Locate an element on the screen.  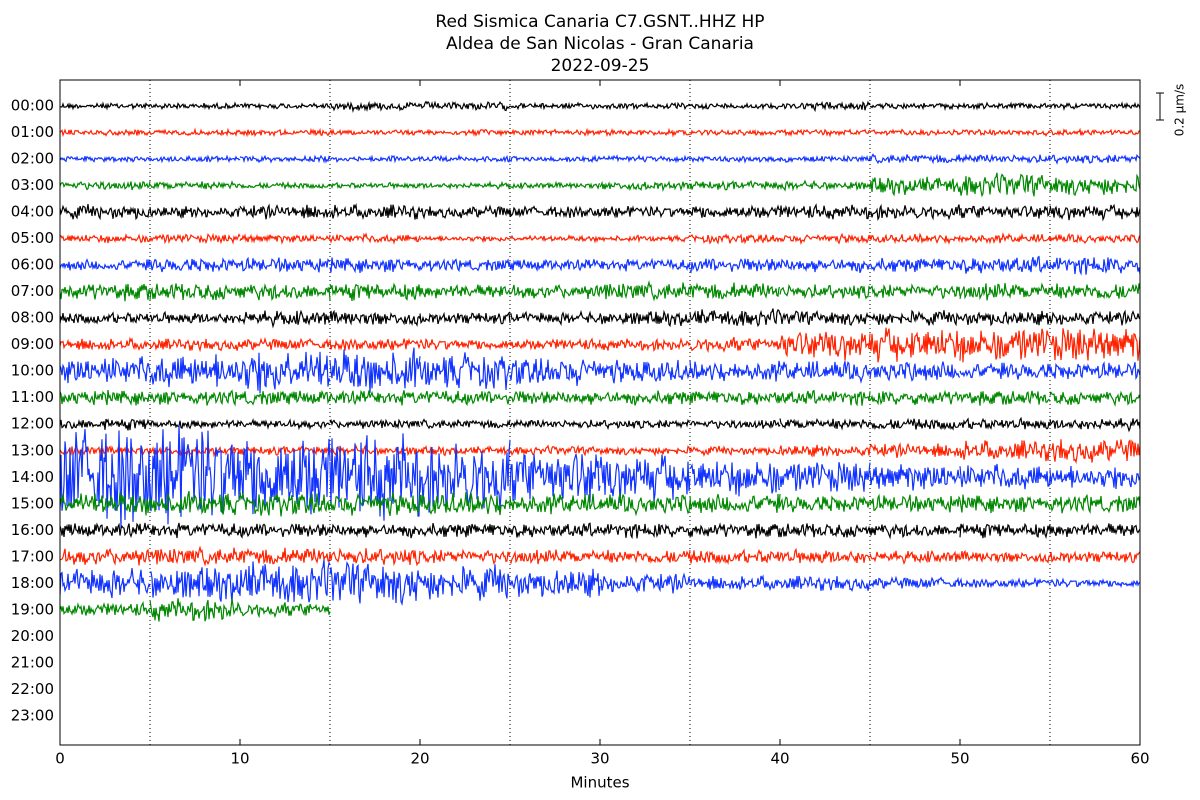
x-tick-label: 30 is located at coordinates (599, 759).